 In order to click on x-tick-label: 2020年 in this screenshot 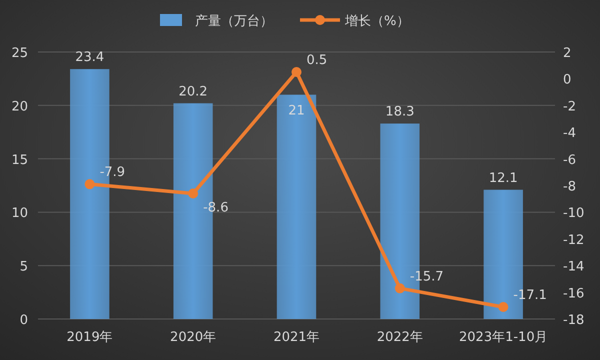, I will do `click(193, 337)`.